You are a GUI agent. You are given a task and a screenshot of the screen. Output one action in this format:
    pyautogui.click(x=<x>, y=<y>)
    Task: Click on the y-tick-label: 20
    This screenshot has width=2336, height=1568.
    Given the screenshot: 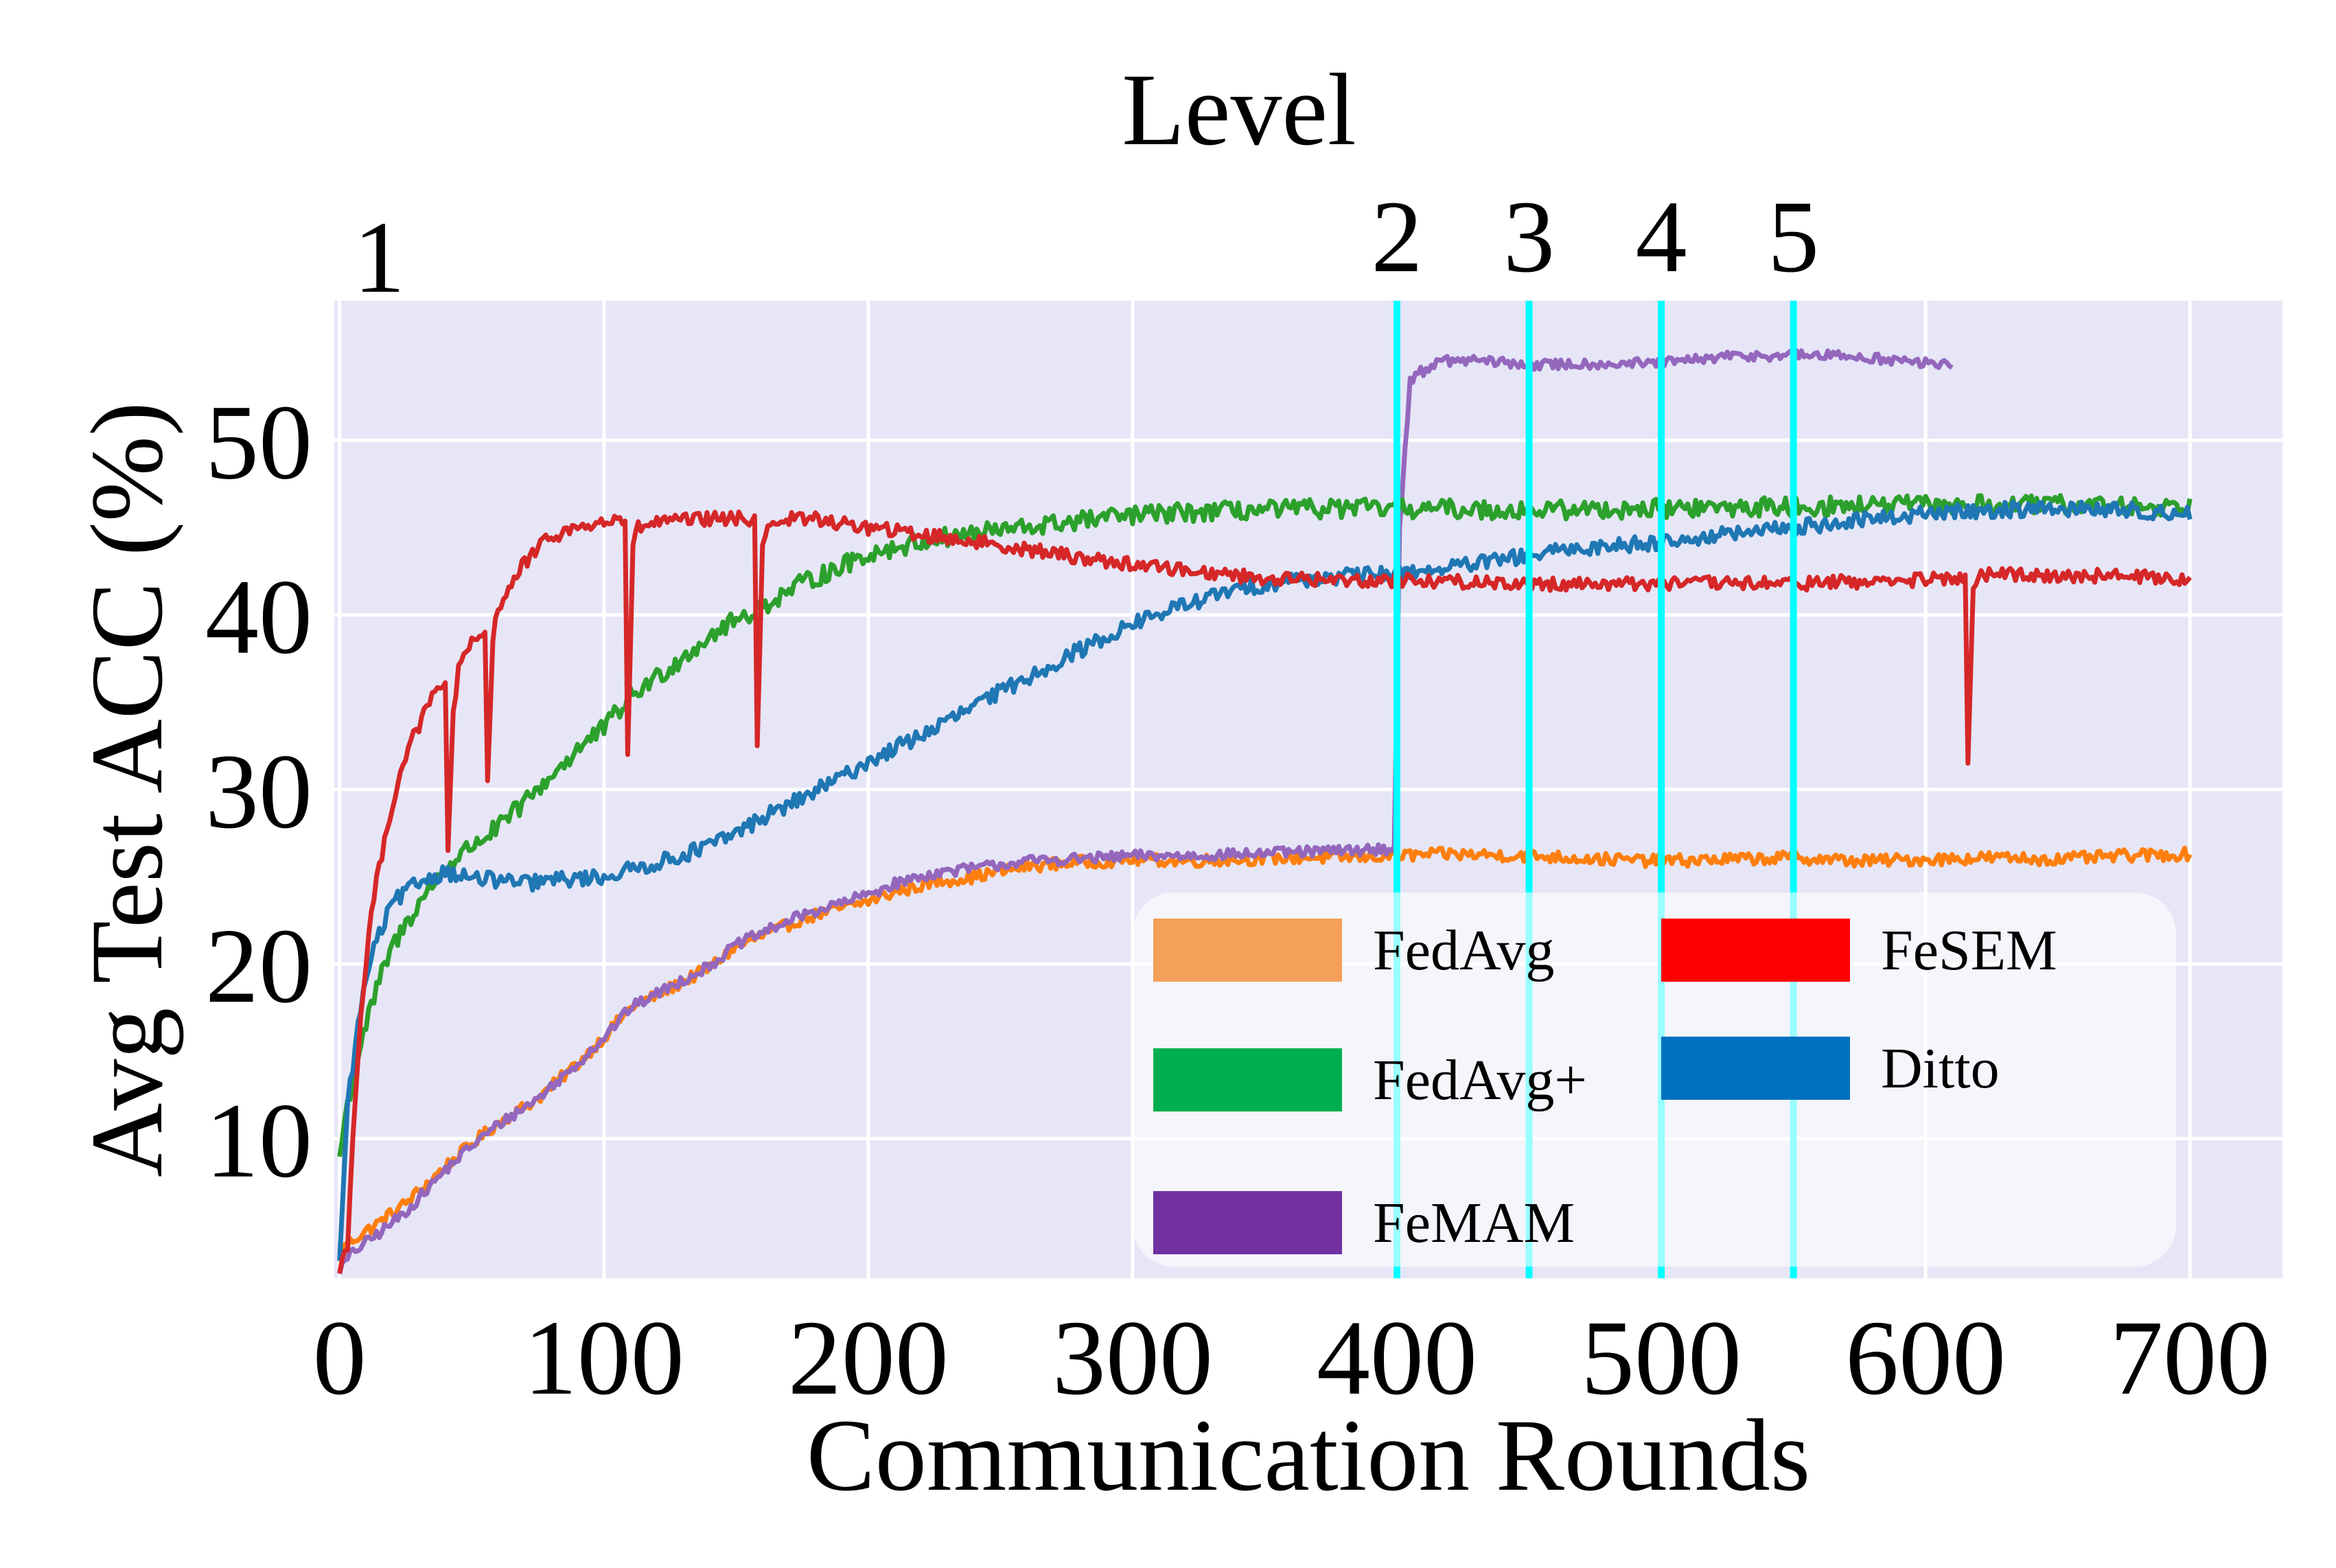 What is the action you would take?
    pyautogui.click(x=258, y=965)
    